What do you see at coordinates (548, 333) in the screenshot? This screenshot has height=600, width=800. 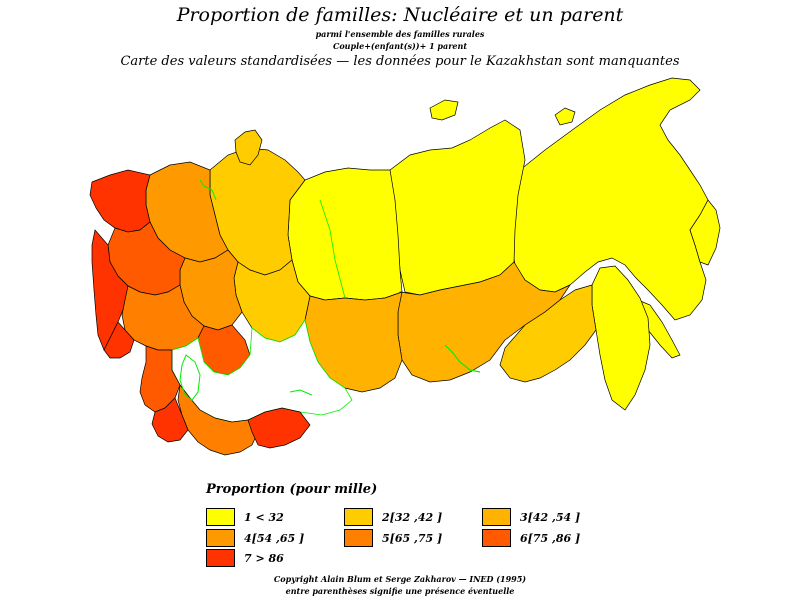 I see `region-chita-amur` at bounding box center [548, 333].